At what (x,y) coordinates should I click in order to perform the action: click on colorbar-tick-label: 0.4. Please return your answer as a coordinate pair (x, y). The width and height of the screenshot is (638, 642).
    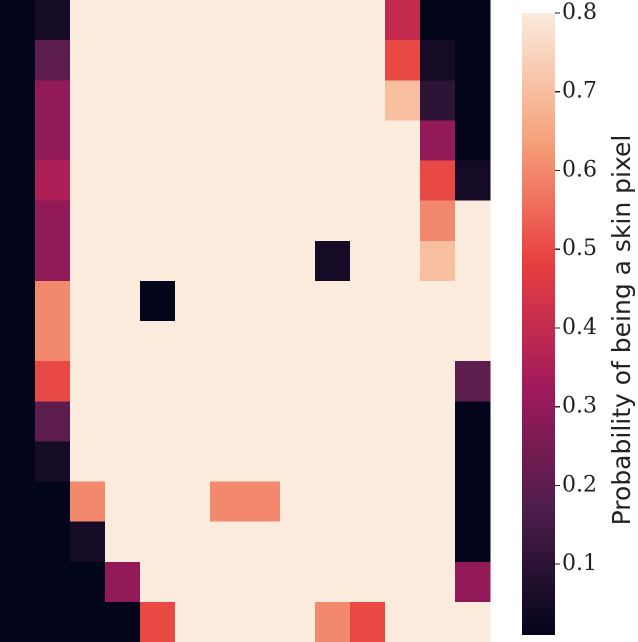
    Looking at the image, I should click on (579, 327).